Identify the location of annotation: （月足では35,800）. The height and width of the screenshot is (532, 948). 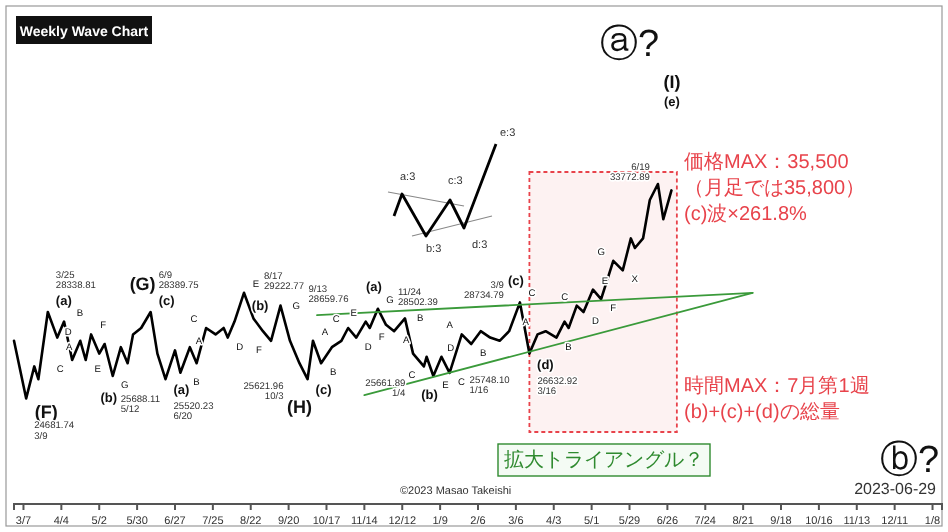
(775, 189).